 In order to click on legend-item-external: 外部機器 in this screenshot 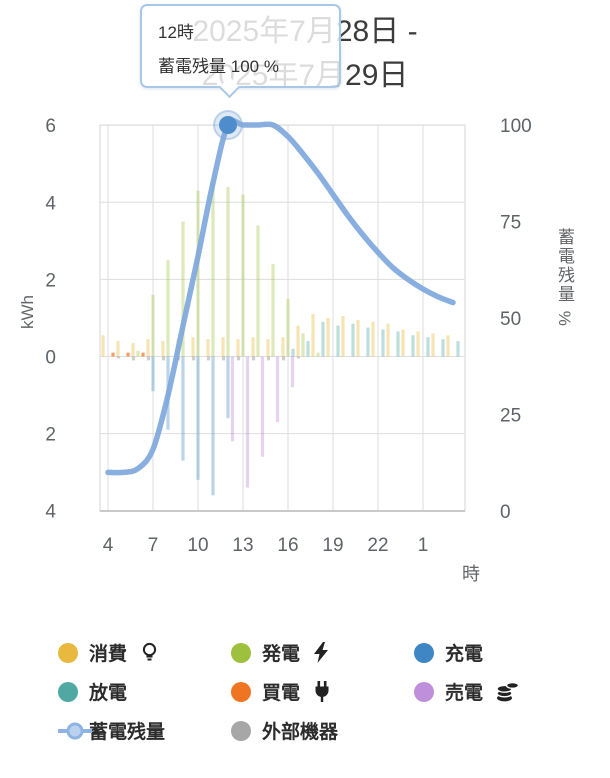, I will do `click(322, 730)`.